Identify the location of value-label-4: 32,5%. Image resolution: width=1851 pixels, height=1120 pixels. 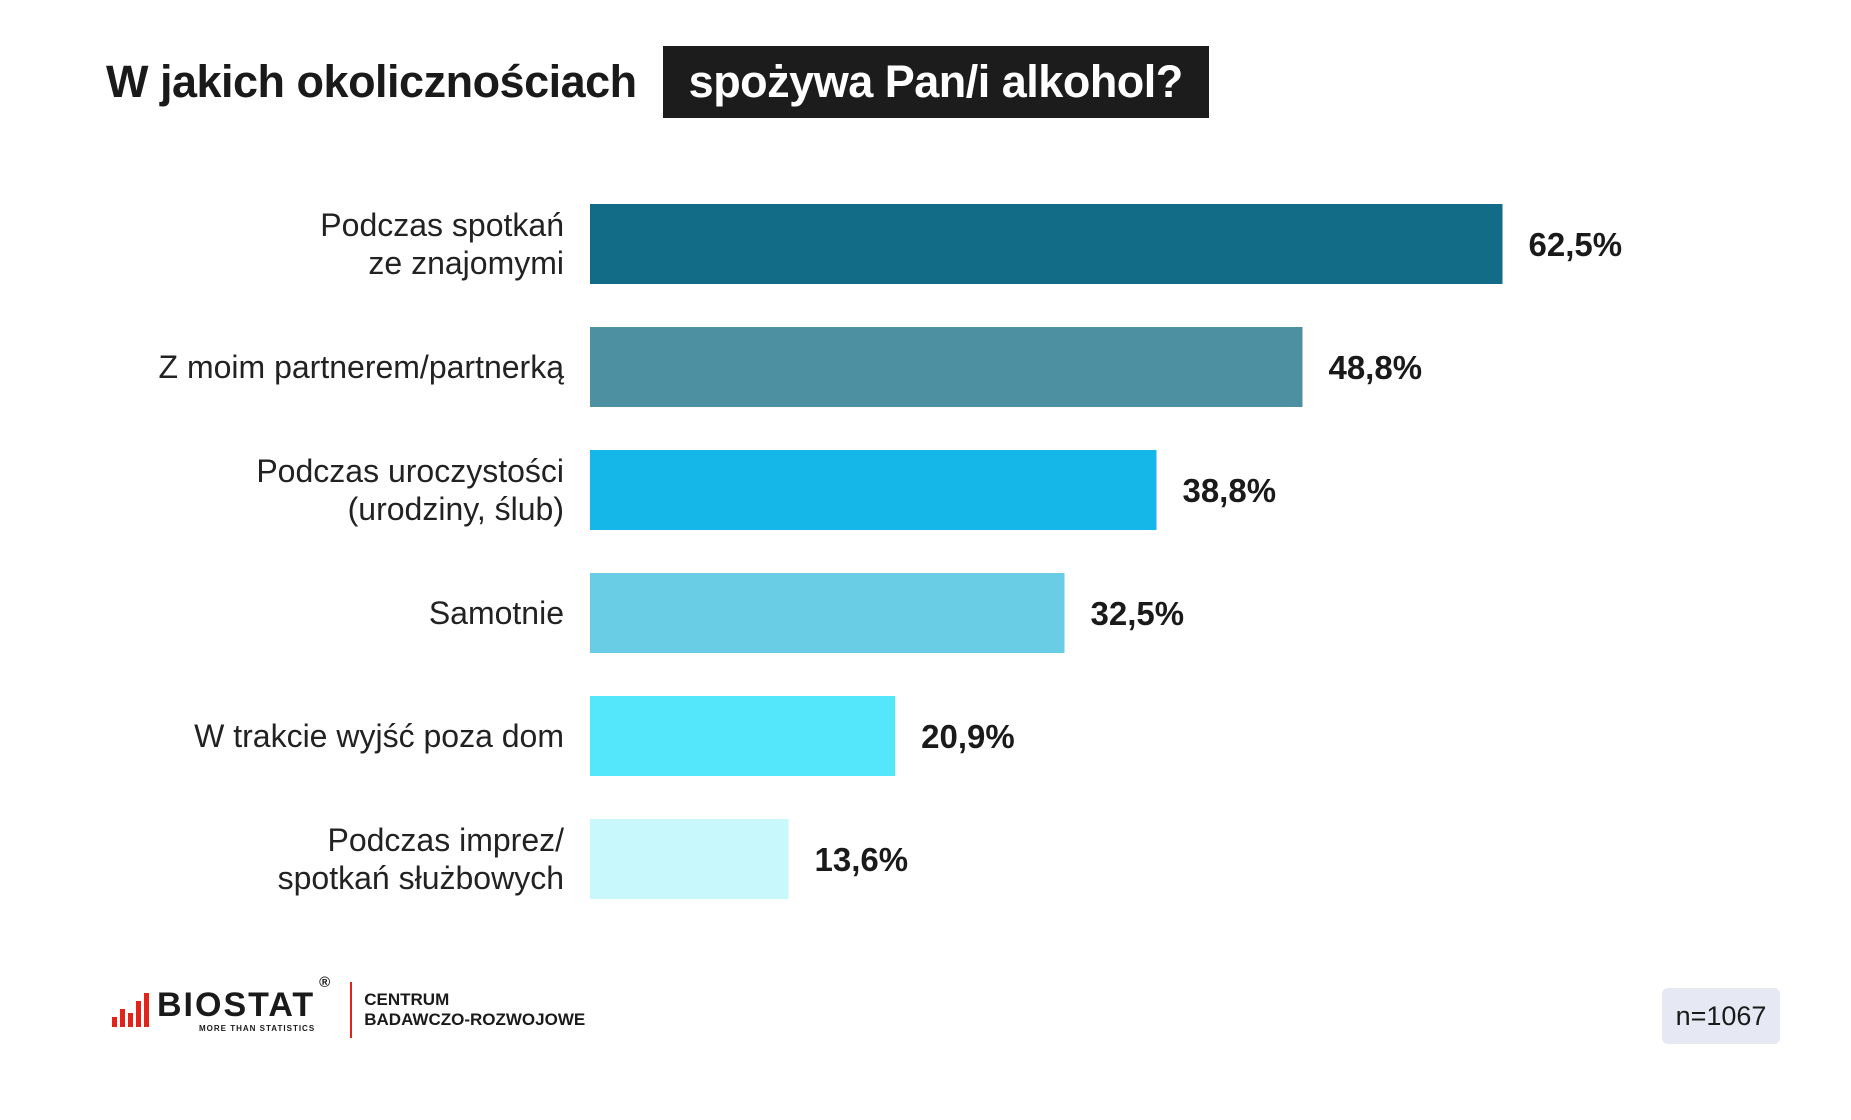
(1138, 613).